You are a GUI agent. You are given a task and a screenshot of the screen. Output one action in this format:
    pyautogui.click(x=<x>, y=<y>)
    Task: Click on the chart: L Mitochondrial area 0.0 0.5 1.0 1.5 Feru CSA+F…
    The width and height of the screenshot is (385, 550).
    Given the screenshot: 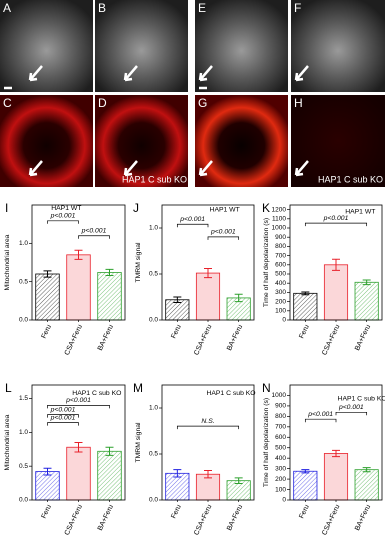 What is the action you would take?
    pyautogui.click(x=65, y=458)
    